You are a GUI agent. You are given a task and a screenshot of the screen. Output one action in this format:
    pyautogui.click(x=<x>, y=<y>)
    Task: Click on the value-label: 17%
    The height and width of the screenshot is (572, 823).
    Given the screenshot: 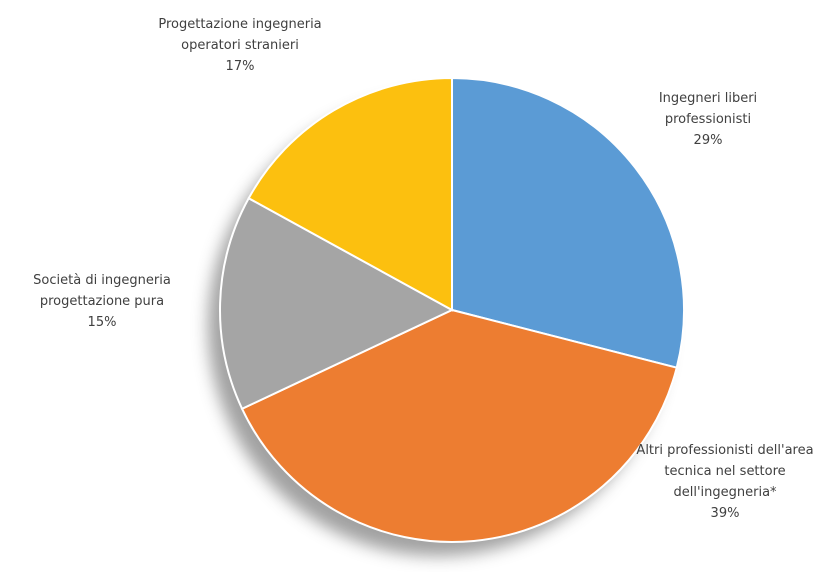 What is the action you would take?
    pyautogui.click(x=240, y=66)
    